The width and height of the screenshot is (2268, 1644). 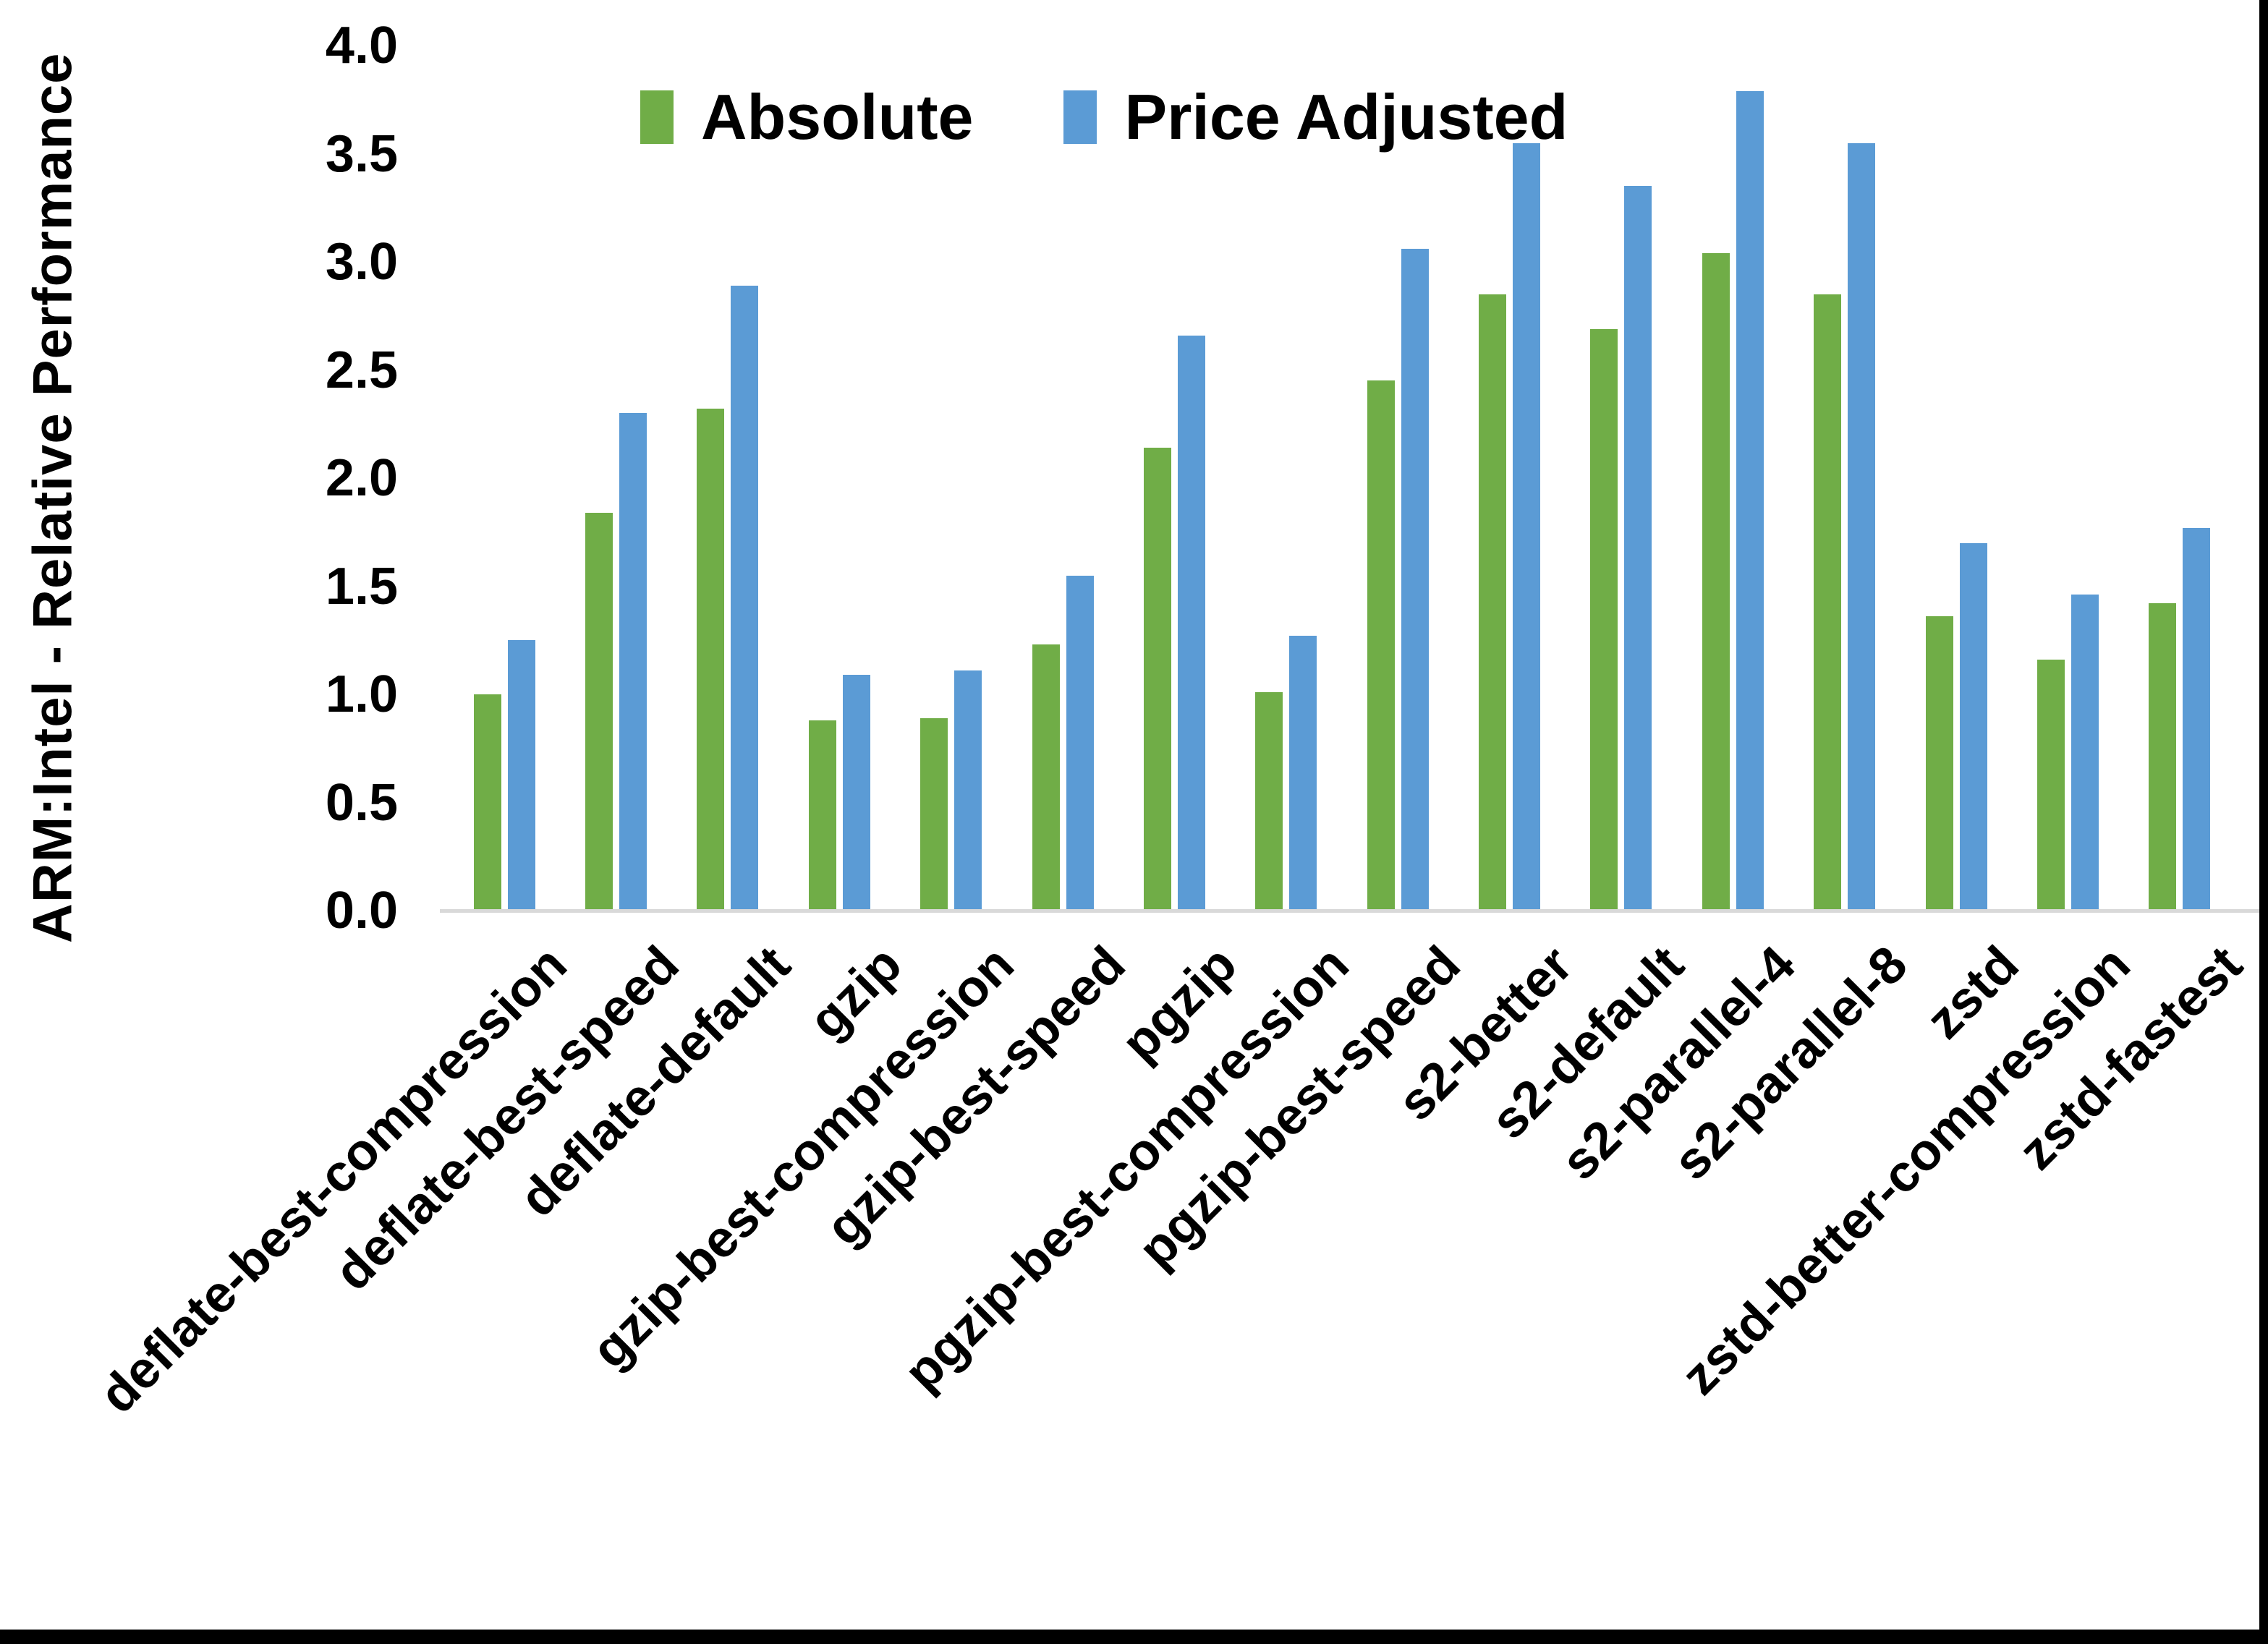 I want to click on bar-price-adjusted-deflate-best-speed, so click(x=633, y=662).